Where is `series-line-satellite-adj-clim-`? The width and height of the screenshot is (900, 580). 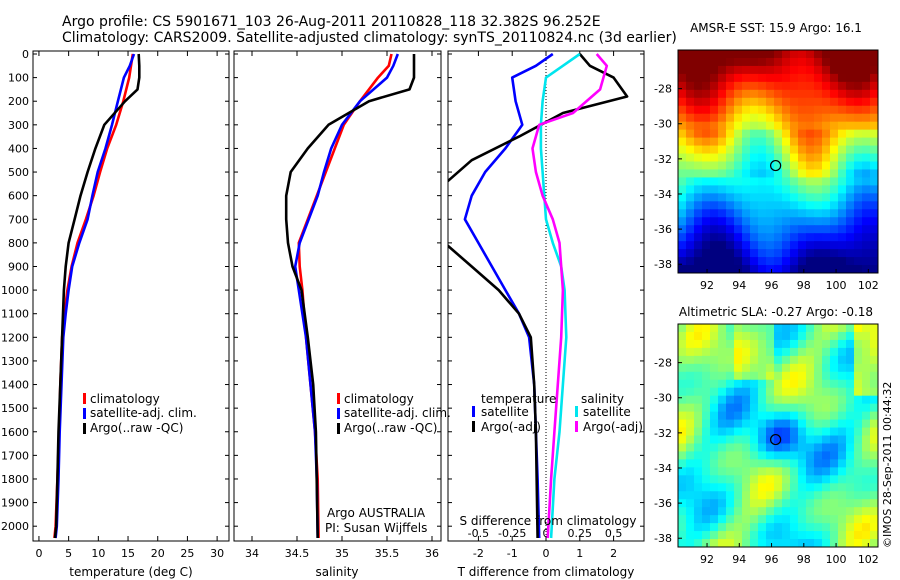 series-line-satellite-adj-clim- is located at coordinates (346, 296).